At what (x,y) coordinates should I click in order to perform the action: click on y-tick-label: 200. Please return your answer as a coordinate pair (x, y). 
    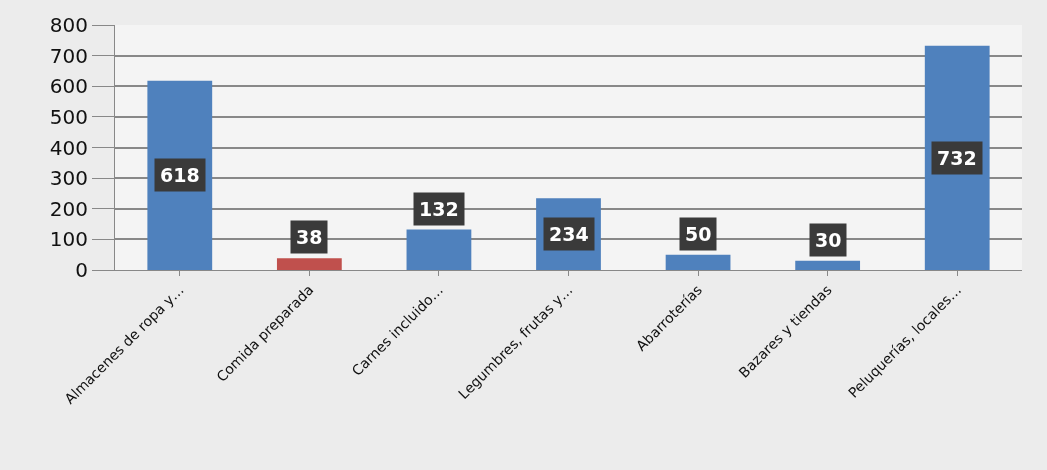
    Looking at the image, I should click on (68, 208).